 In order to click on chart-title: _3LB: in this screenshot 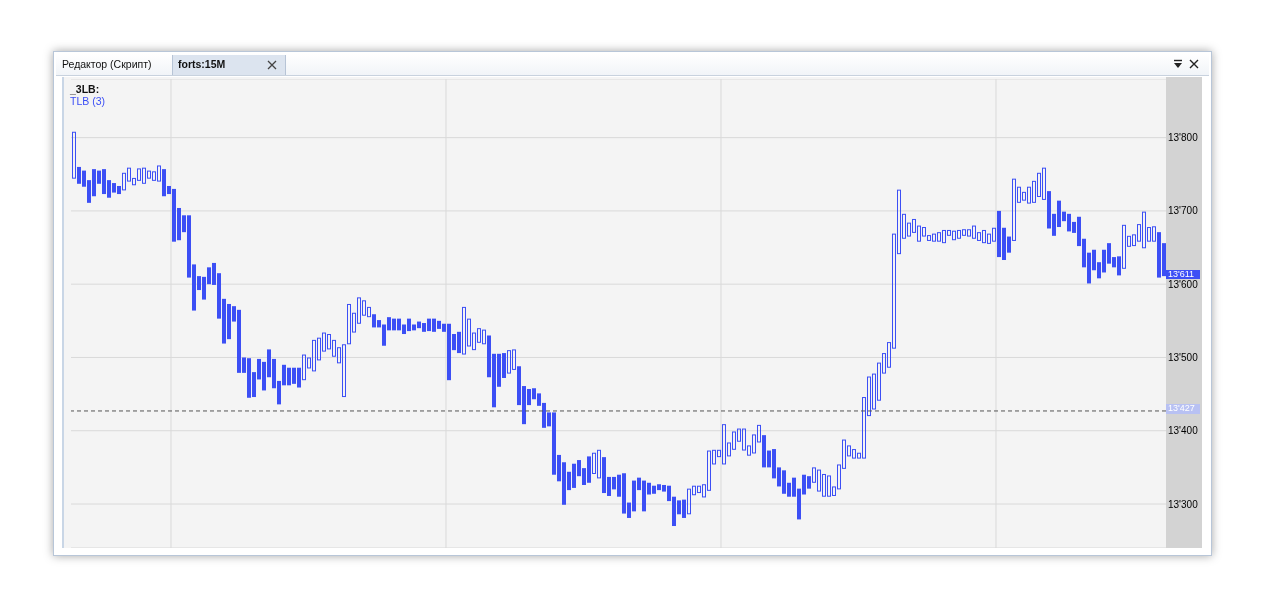, I will do `click(85, 89)`.